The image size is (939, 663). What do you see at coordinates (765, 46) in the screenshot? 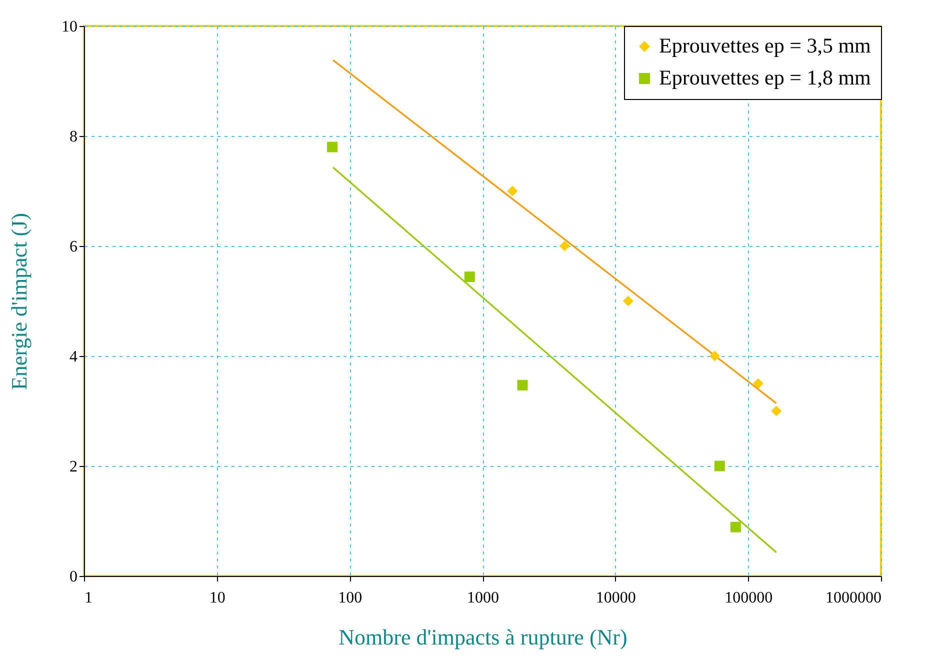
I see `legend-label: Eprouvettes ep = 3,5 mm` at bounding box center [765, 46].